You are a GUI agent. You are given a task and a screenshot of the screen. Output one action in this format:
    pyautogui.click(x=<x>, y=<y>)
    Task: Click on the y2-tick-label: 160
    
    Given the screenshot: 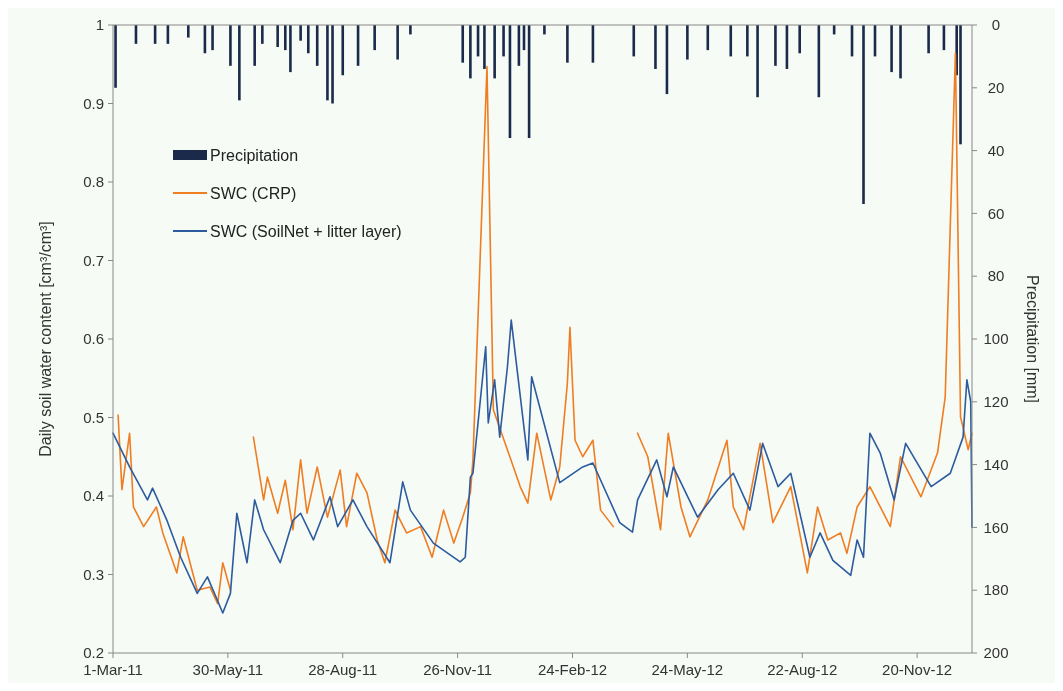 What is the action you would take?
    pyautogui.click(x=996, y=527)
    